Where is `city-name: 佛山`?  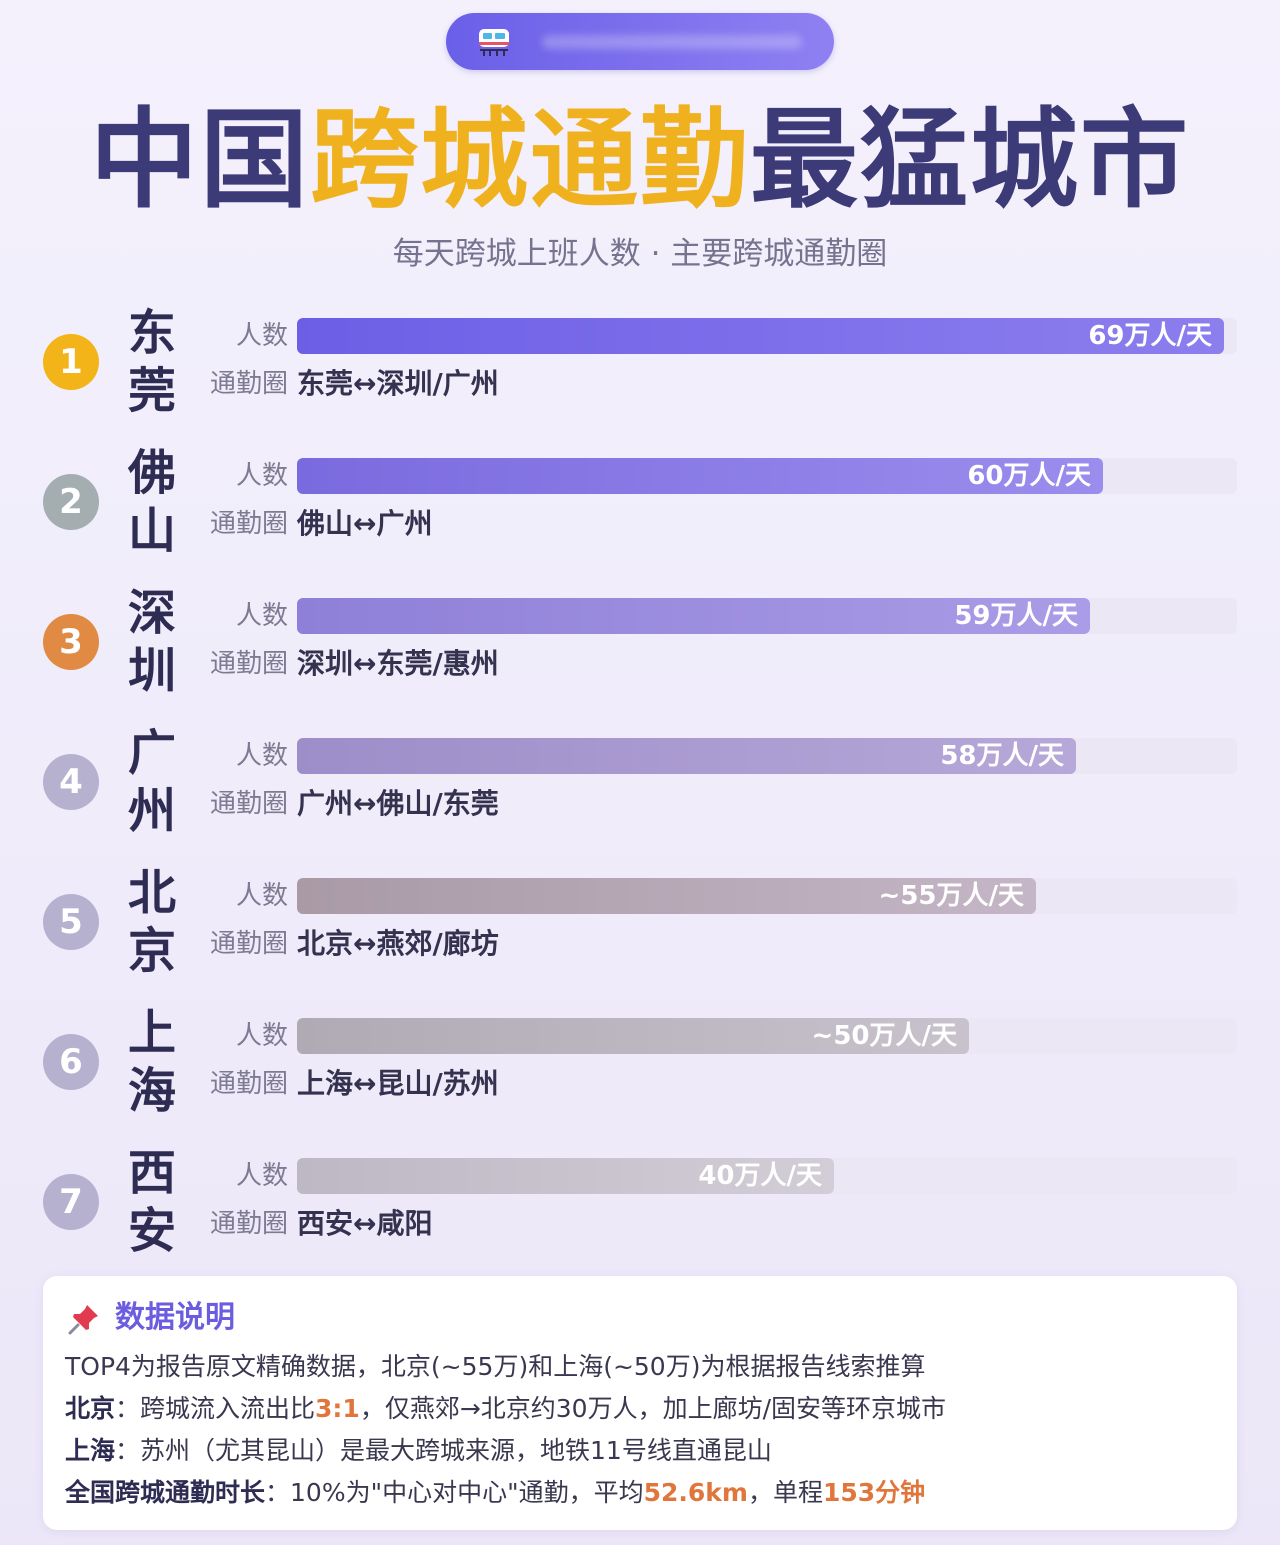
city-name: 佛山 is located at coordinates (151, 502).